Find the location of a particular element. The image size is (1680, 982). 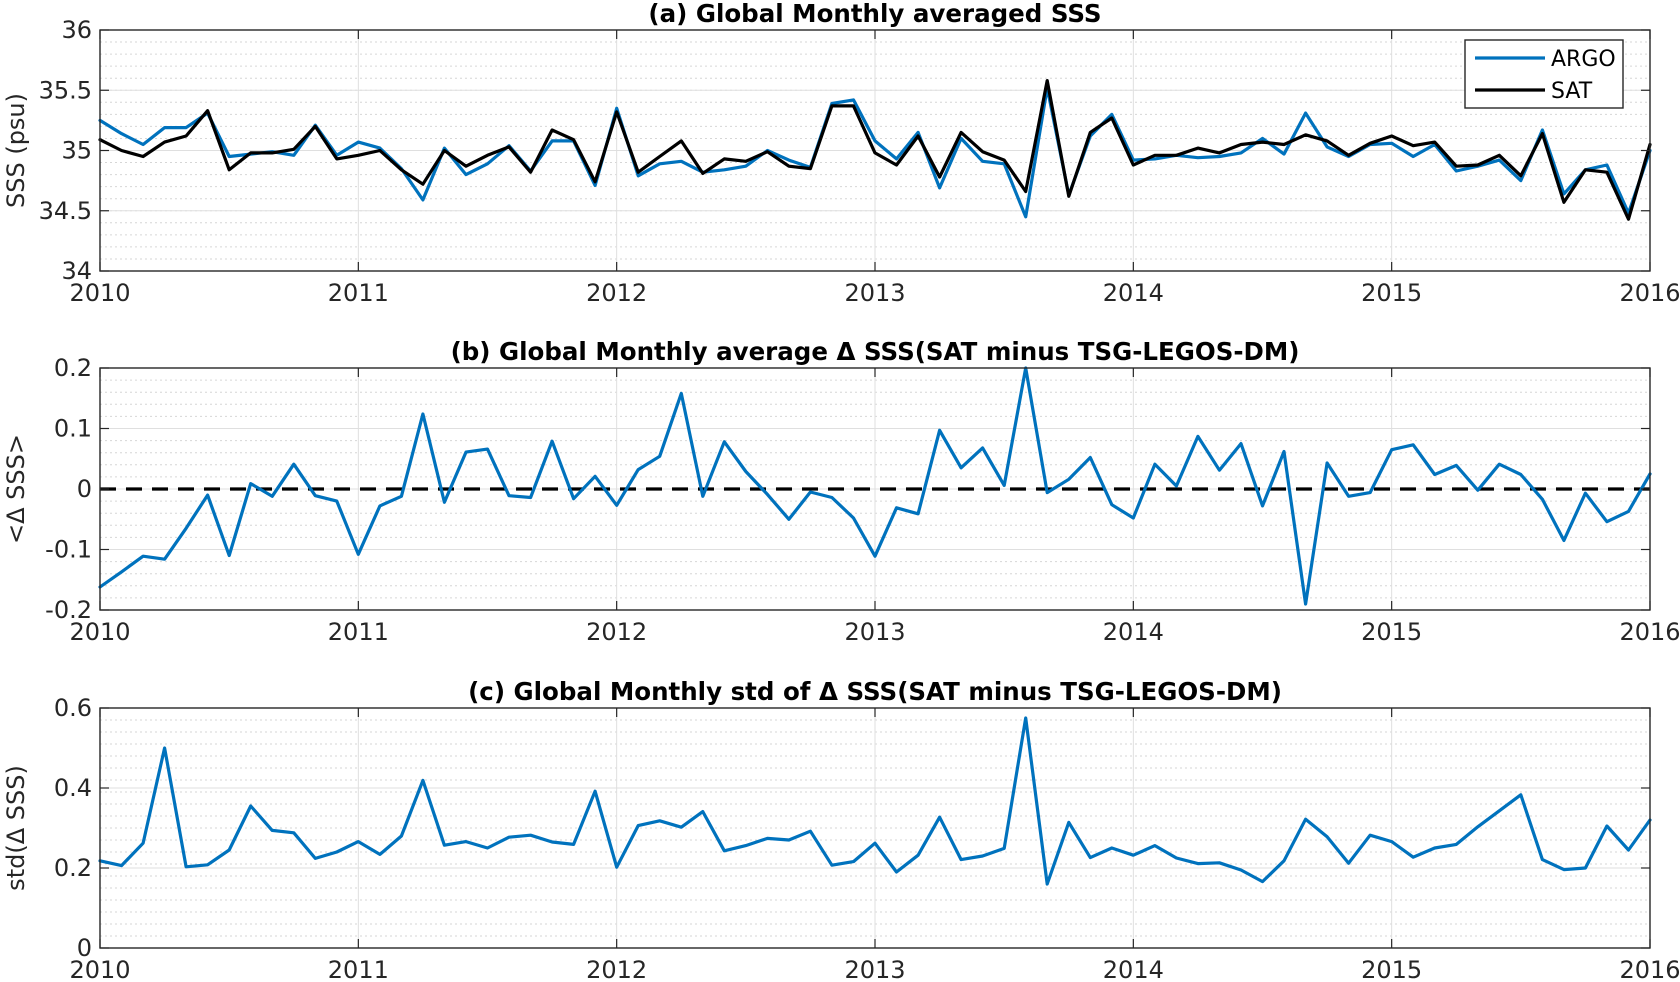

series-line-sat is located at coordinates (875, 149).